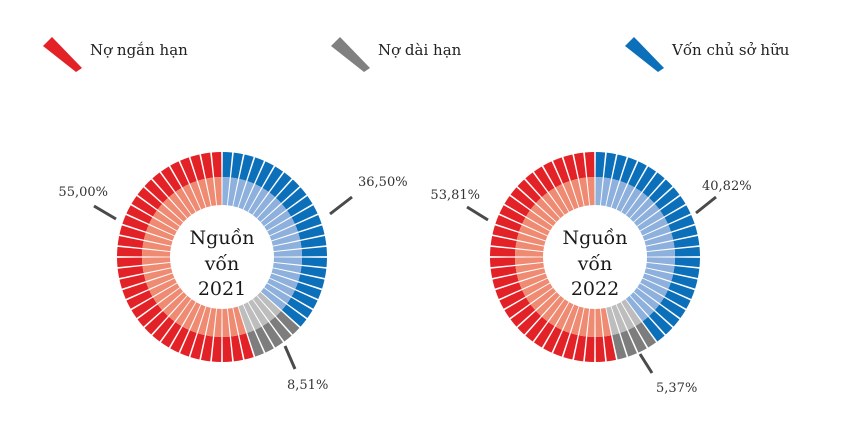 The width and height of the screenshot is (847, 442). What do you see at coordinates (222, 289) in the screenshot?
I see `donut-center-label: 2021` at bounding box center [222, 289].